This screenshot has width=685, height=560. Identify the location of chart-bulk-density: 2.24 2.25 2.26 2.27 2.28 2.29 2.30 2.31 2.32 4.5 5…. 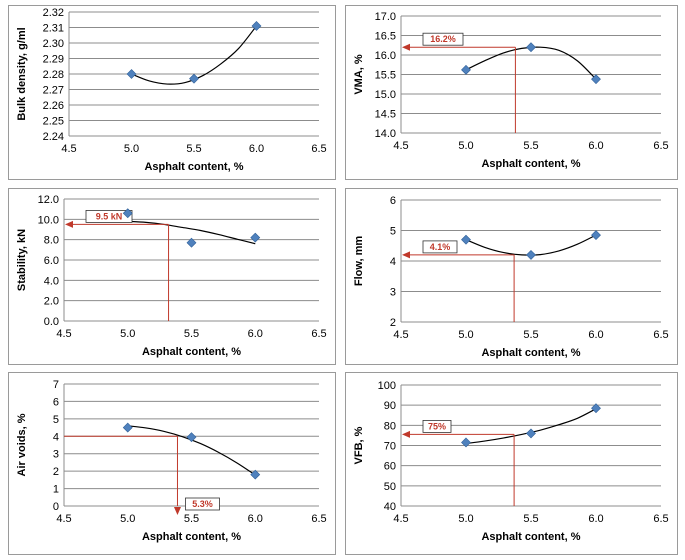
(172, 92).